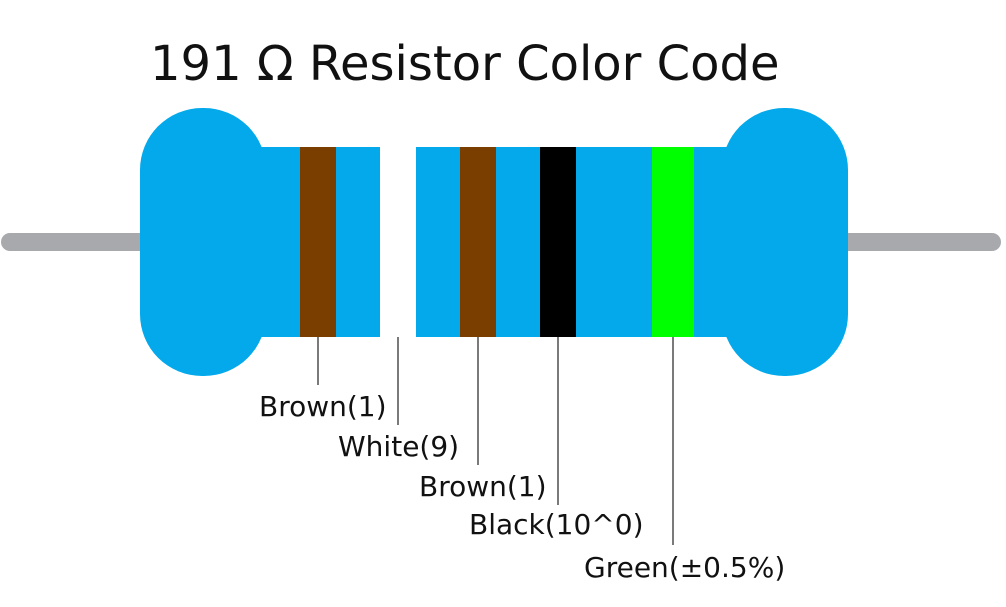 This screenshot has height=607, width=1006. Describe the element at coordinates (684, 567) in the screenshot. I see `band-label: Green(±0.5%)` at that location.